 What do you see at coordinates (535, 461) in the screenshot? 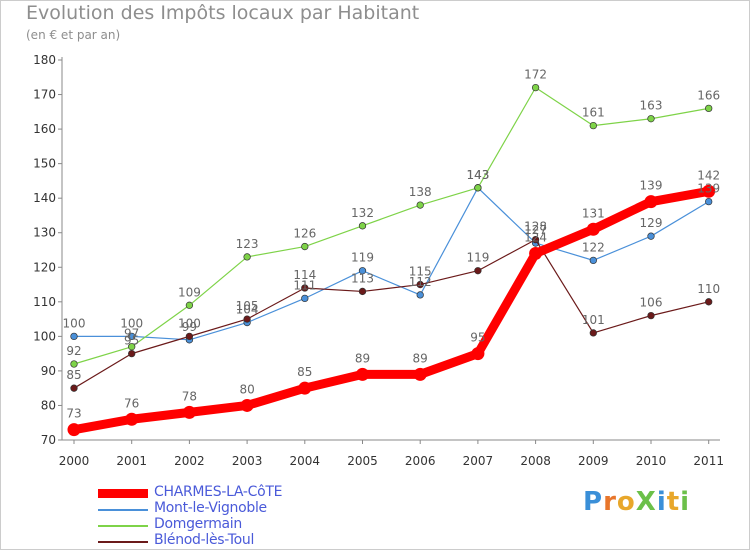
I see `x-tick-label: 2008` at bounding box center [535, 461].